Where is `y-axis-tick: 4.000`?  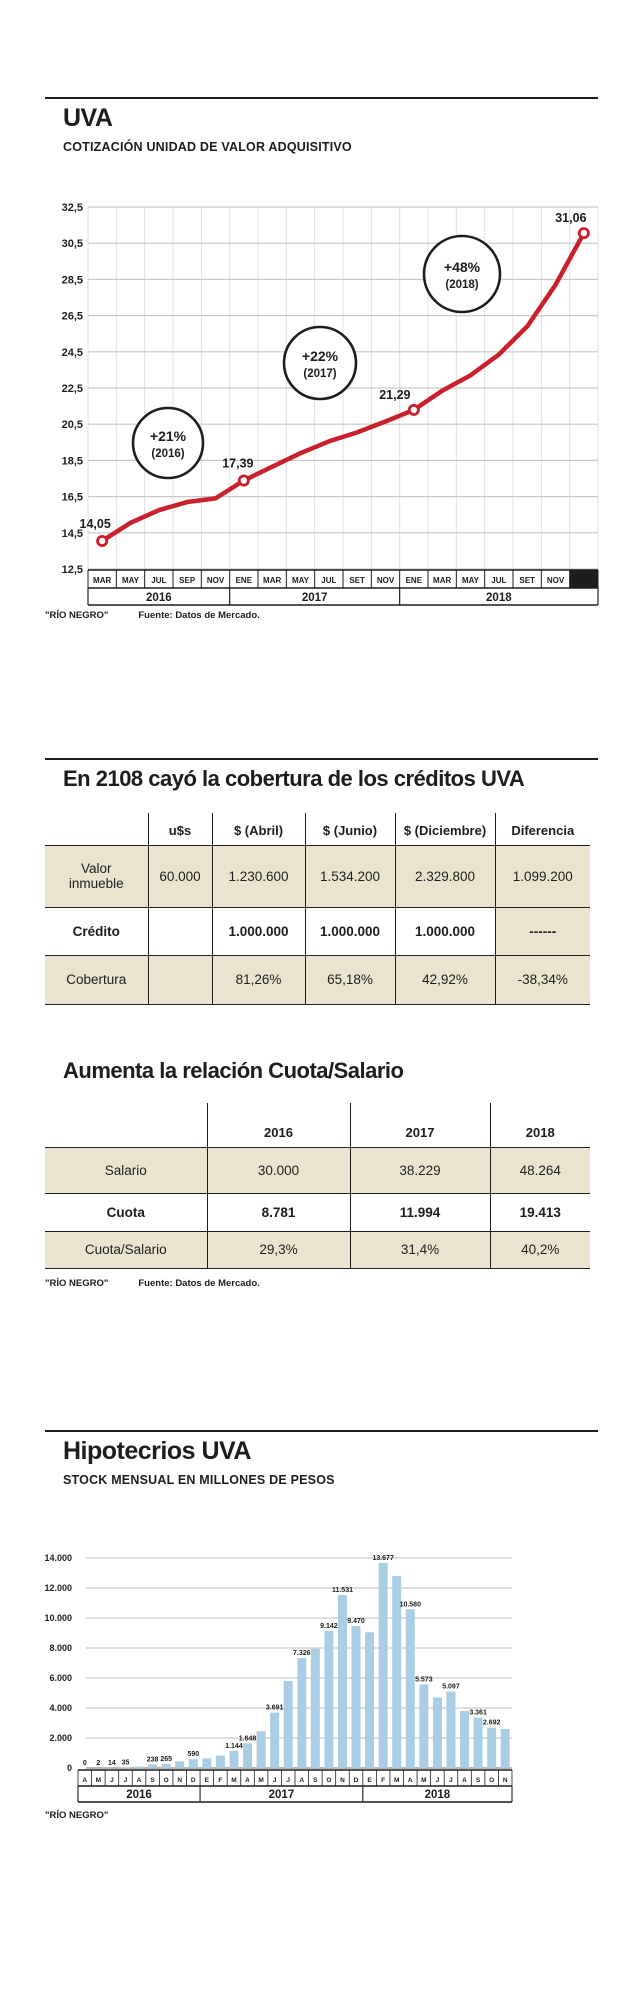
y-axis-tick: 4.000 is located at coordinates (60, 1708).